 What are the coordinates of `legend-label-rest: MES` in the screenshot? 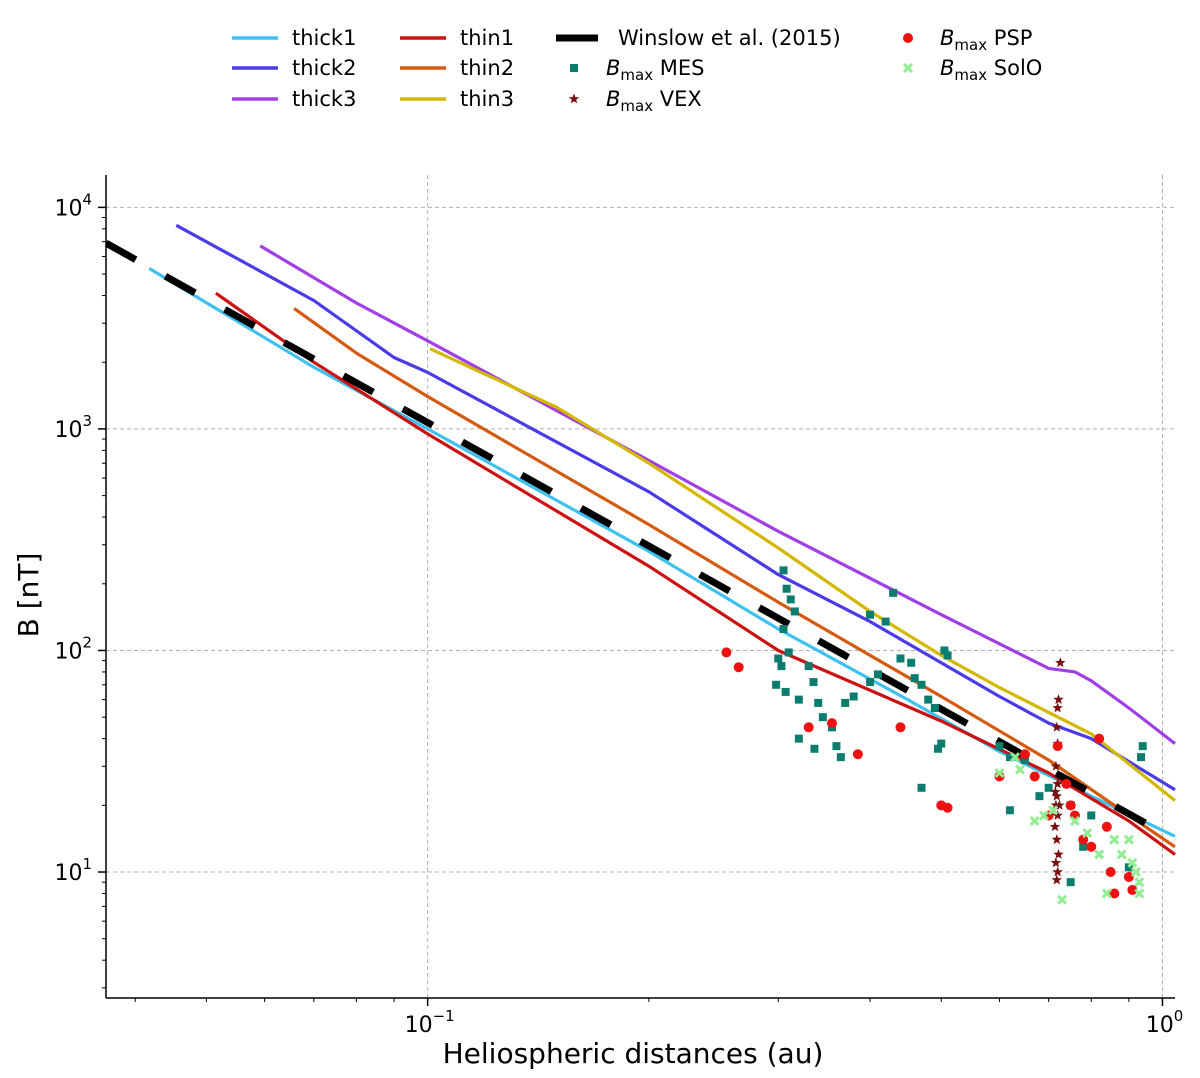 It's located at (678, 68).